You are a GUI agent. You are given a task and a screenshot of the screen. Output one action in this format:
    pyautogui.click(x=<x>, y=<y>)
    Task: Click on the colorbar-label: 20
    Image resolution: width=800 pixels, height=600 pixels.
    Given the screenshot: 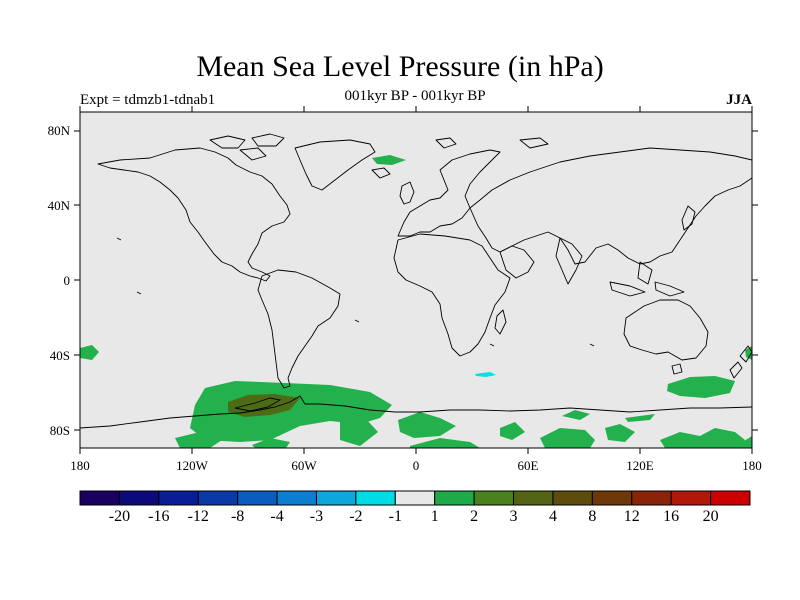 What is the action you would take?
    pyautogui.click(x=710, y=516)
    